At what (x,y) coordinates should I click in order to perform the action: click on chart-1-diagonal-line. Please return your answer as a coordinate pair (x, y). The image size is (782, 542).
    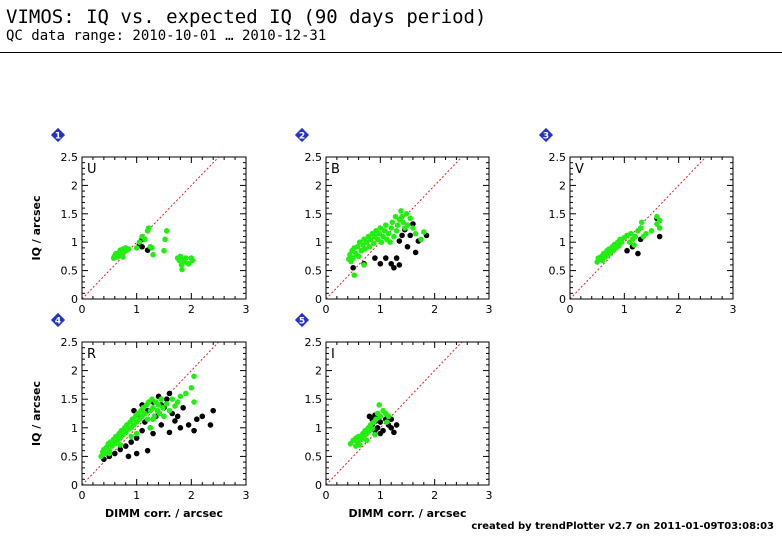
    Looking at the image, I should click on (151, 228).